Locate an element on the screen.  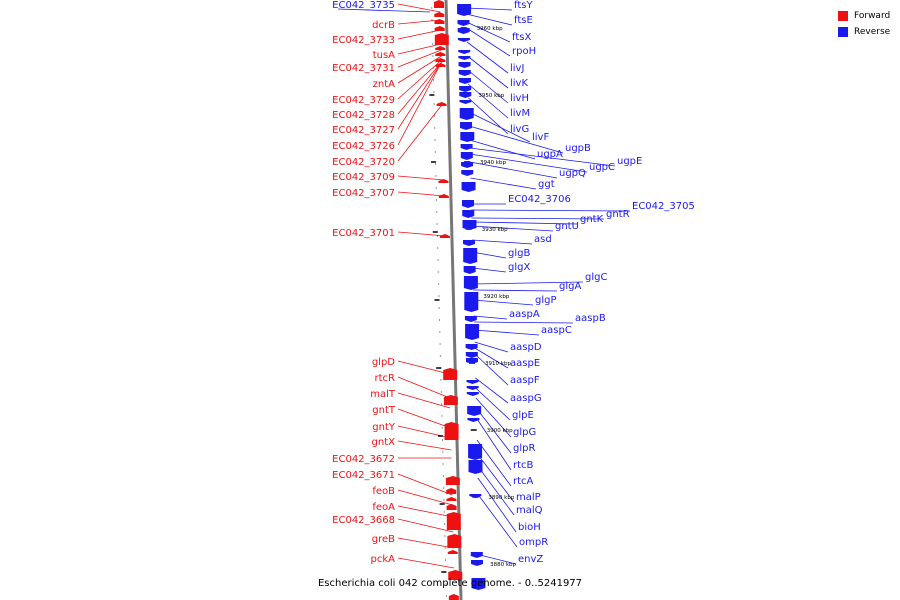
reverse-gene-label: ugpE is located at coordinates (629, 161).